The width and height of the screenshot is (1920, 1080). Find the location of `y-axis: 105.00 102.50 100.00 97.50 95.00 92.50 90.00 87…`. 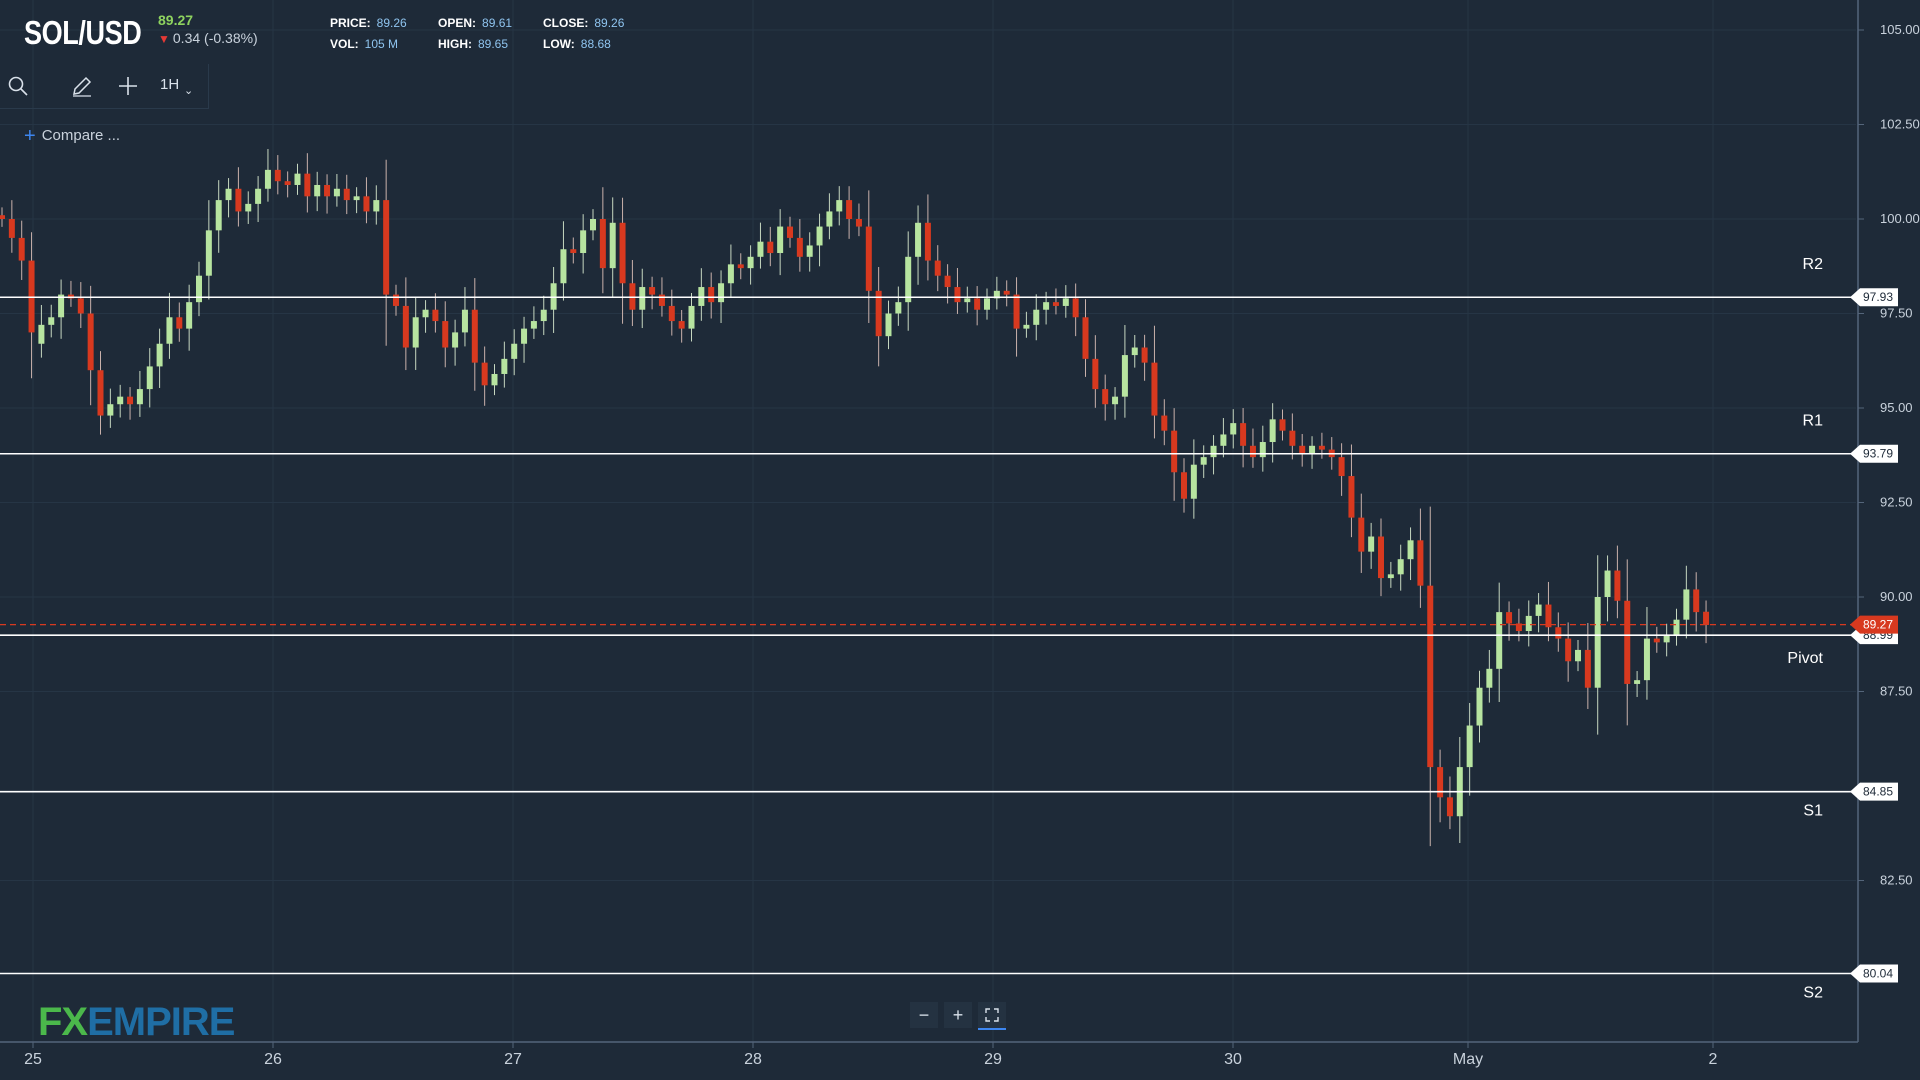

y-axis: 105.00 102.50 100.00 97.50 95.00 92.50 90.00 87… is located at coordinates (1888, 521).